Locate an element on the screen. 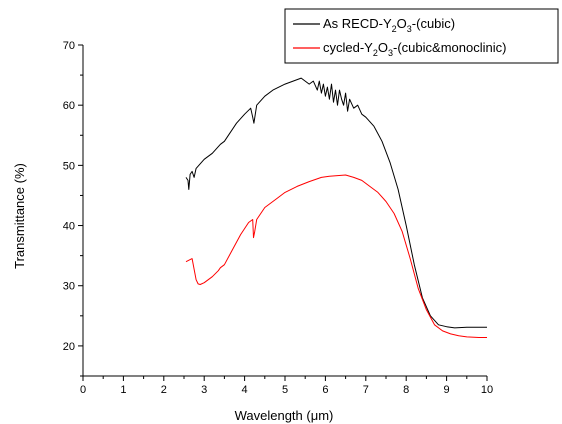  legend-label-as-recd: As RECD-Y2O3-(cubic) is located at coordinates (389, 25).